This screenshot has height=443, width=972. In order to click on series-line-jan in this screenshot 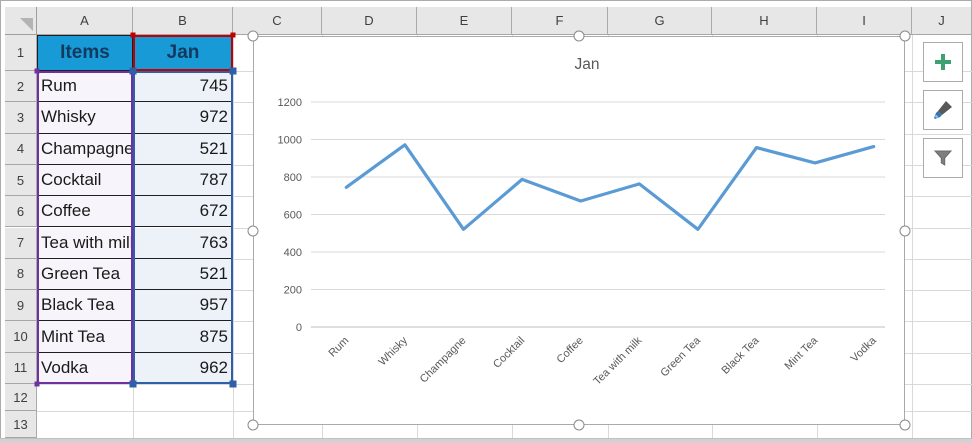, I will do `click(610, 187)`.